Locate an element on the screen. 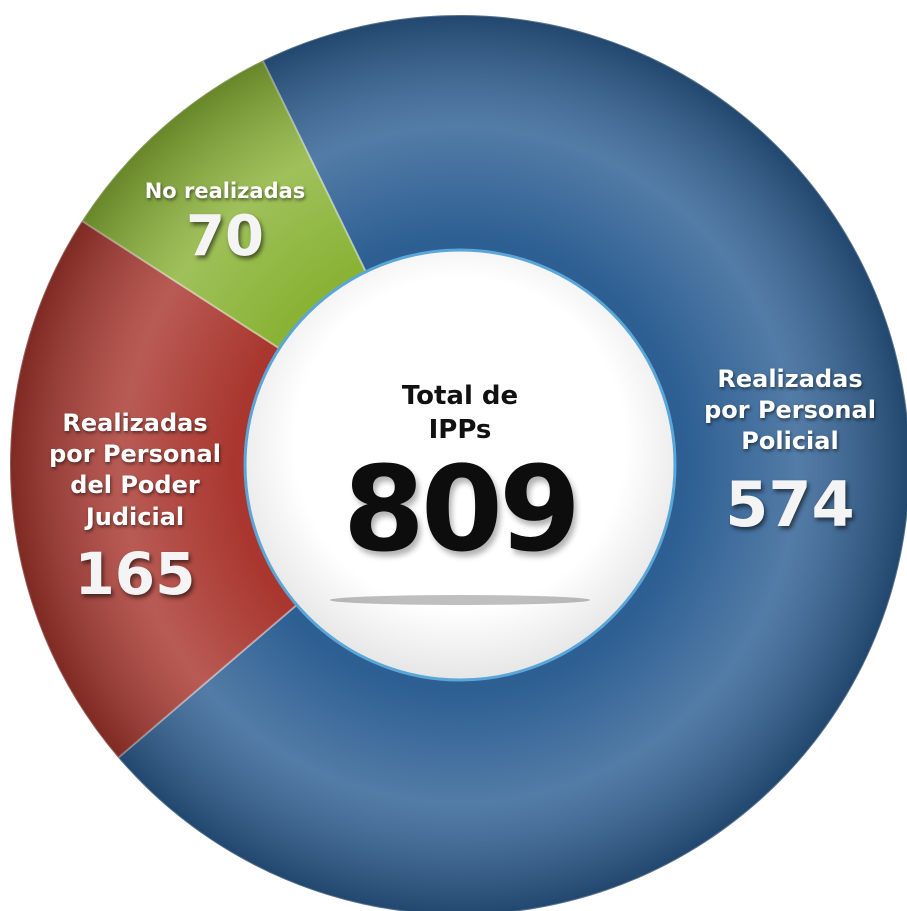  segment-value: 574 is located at coordinates (790, 504).